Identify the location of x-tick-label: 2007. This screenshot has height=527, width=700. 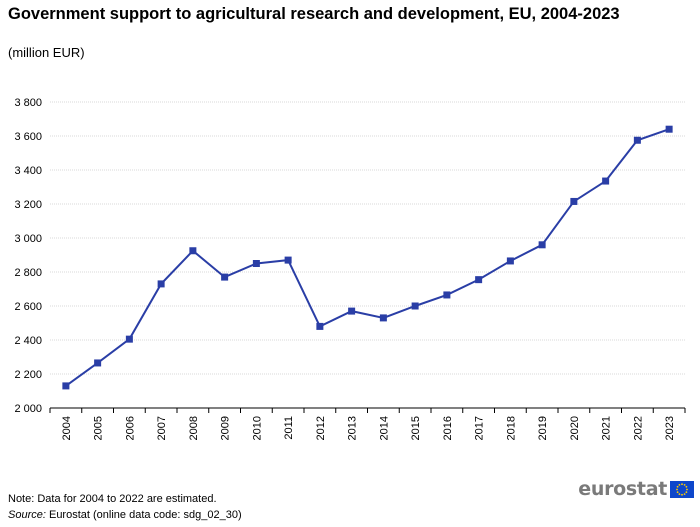
(162, 428).